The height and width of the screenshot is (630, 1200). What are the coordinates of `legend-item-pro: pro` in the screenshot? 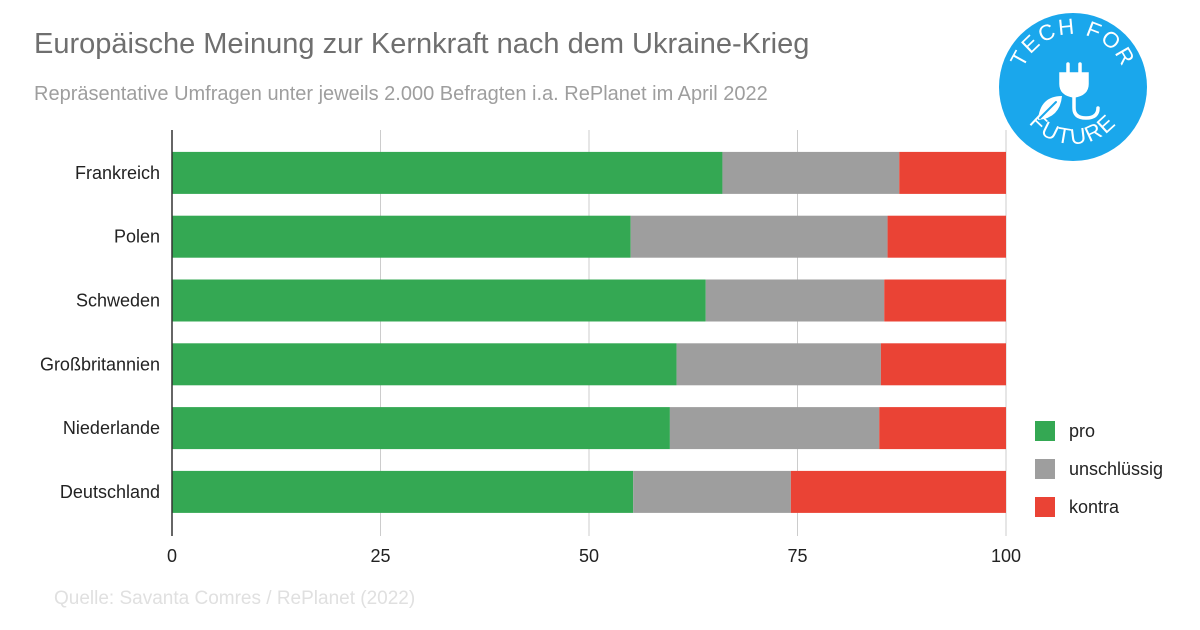 It's located at (1099, 431).